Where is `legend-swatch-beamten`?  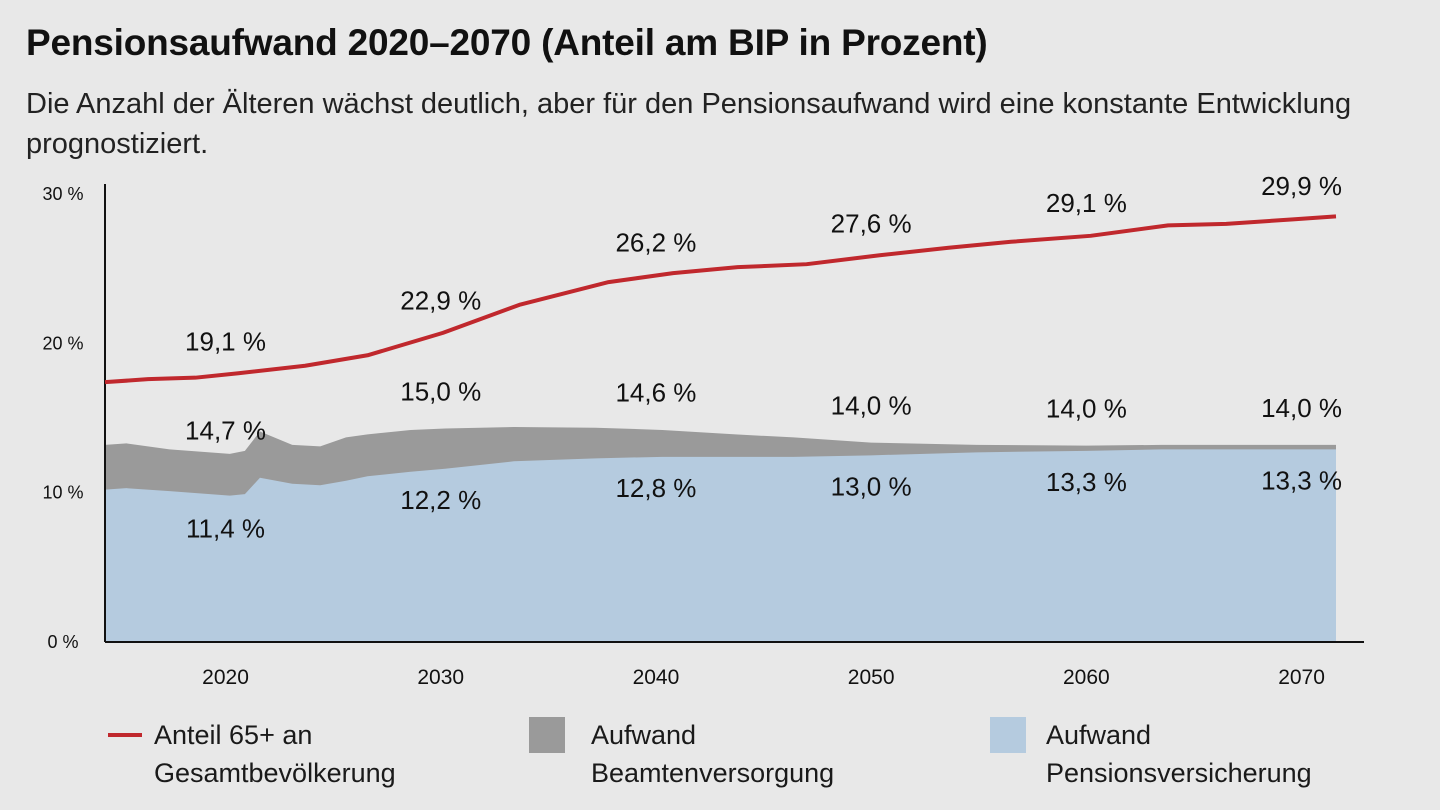 legend-swatch-beamten is located at coordinates (547, 735).